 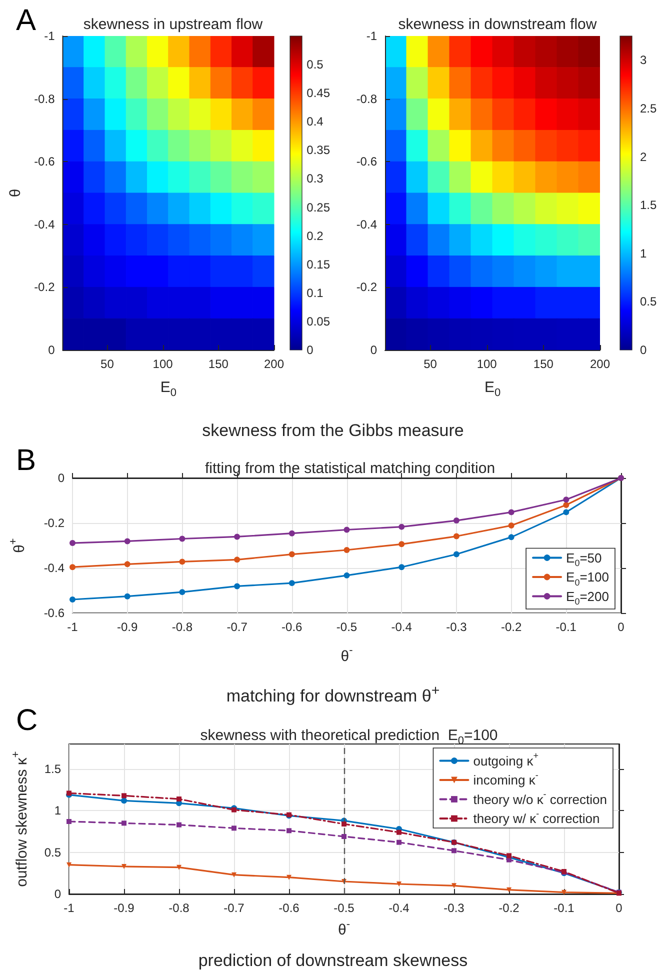 I want to click on color-bar-label: 0.35, so click(x=318, y=150).